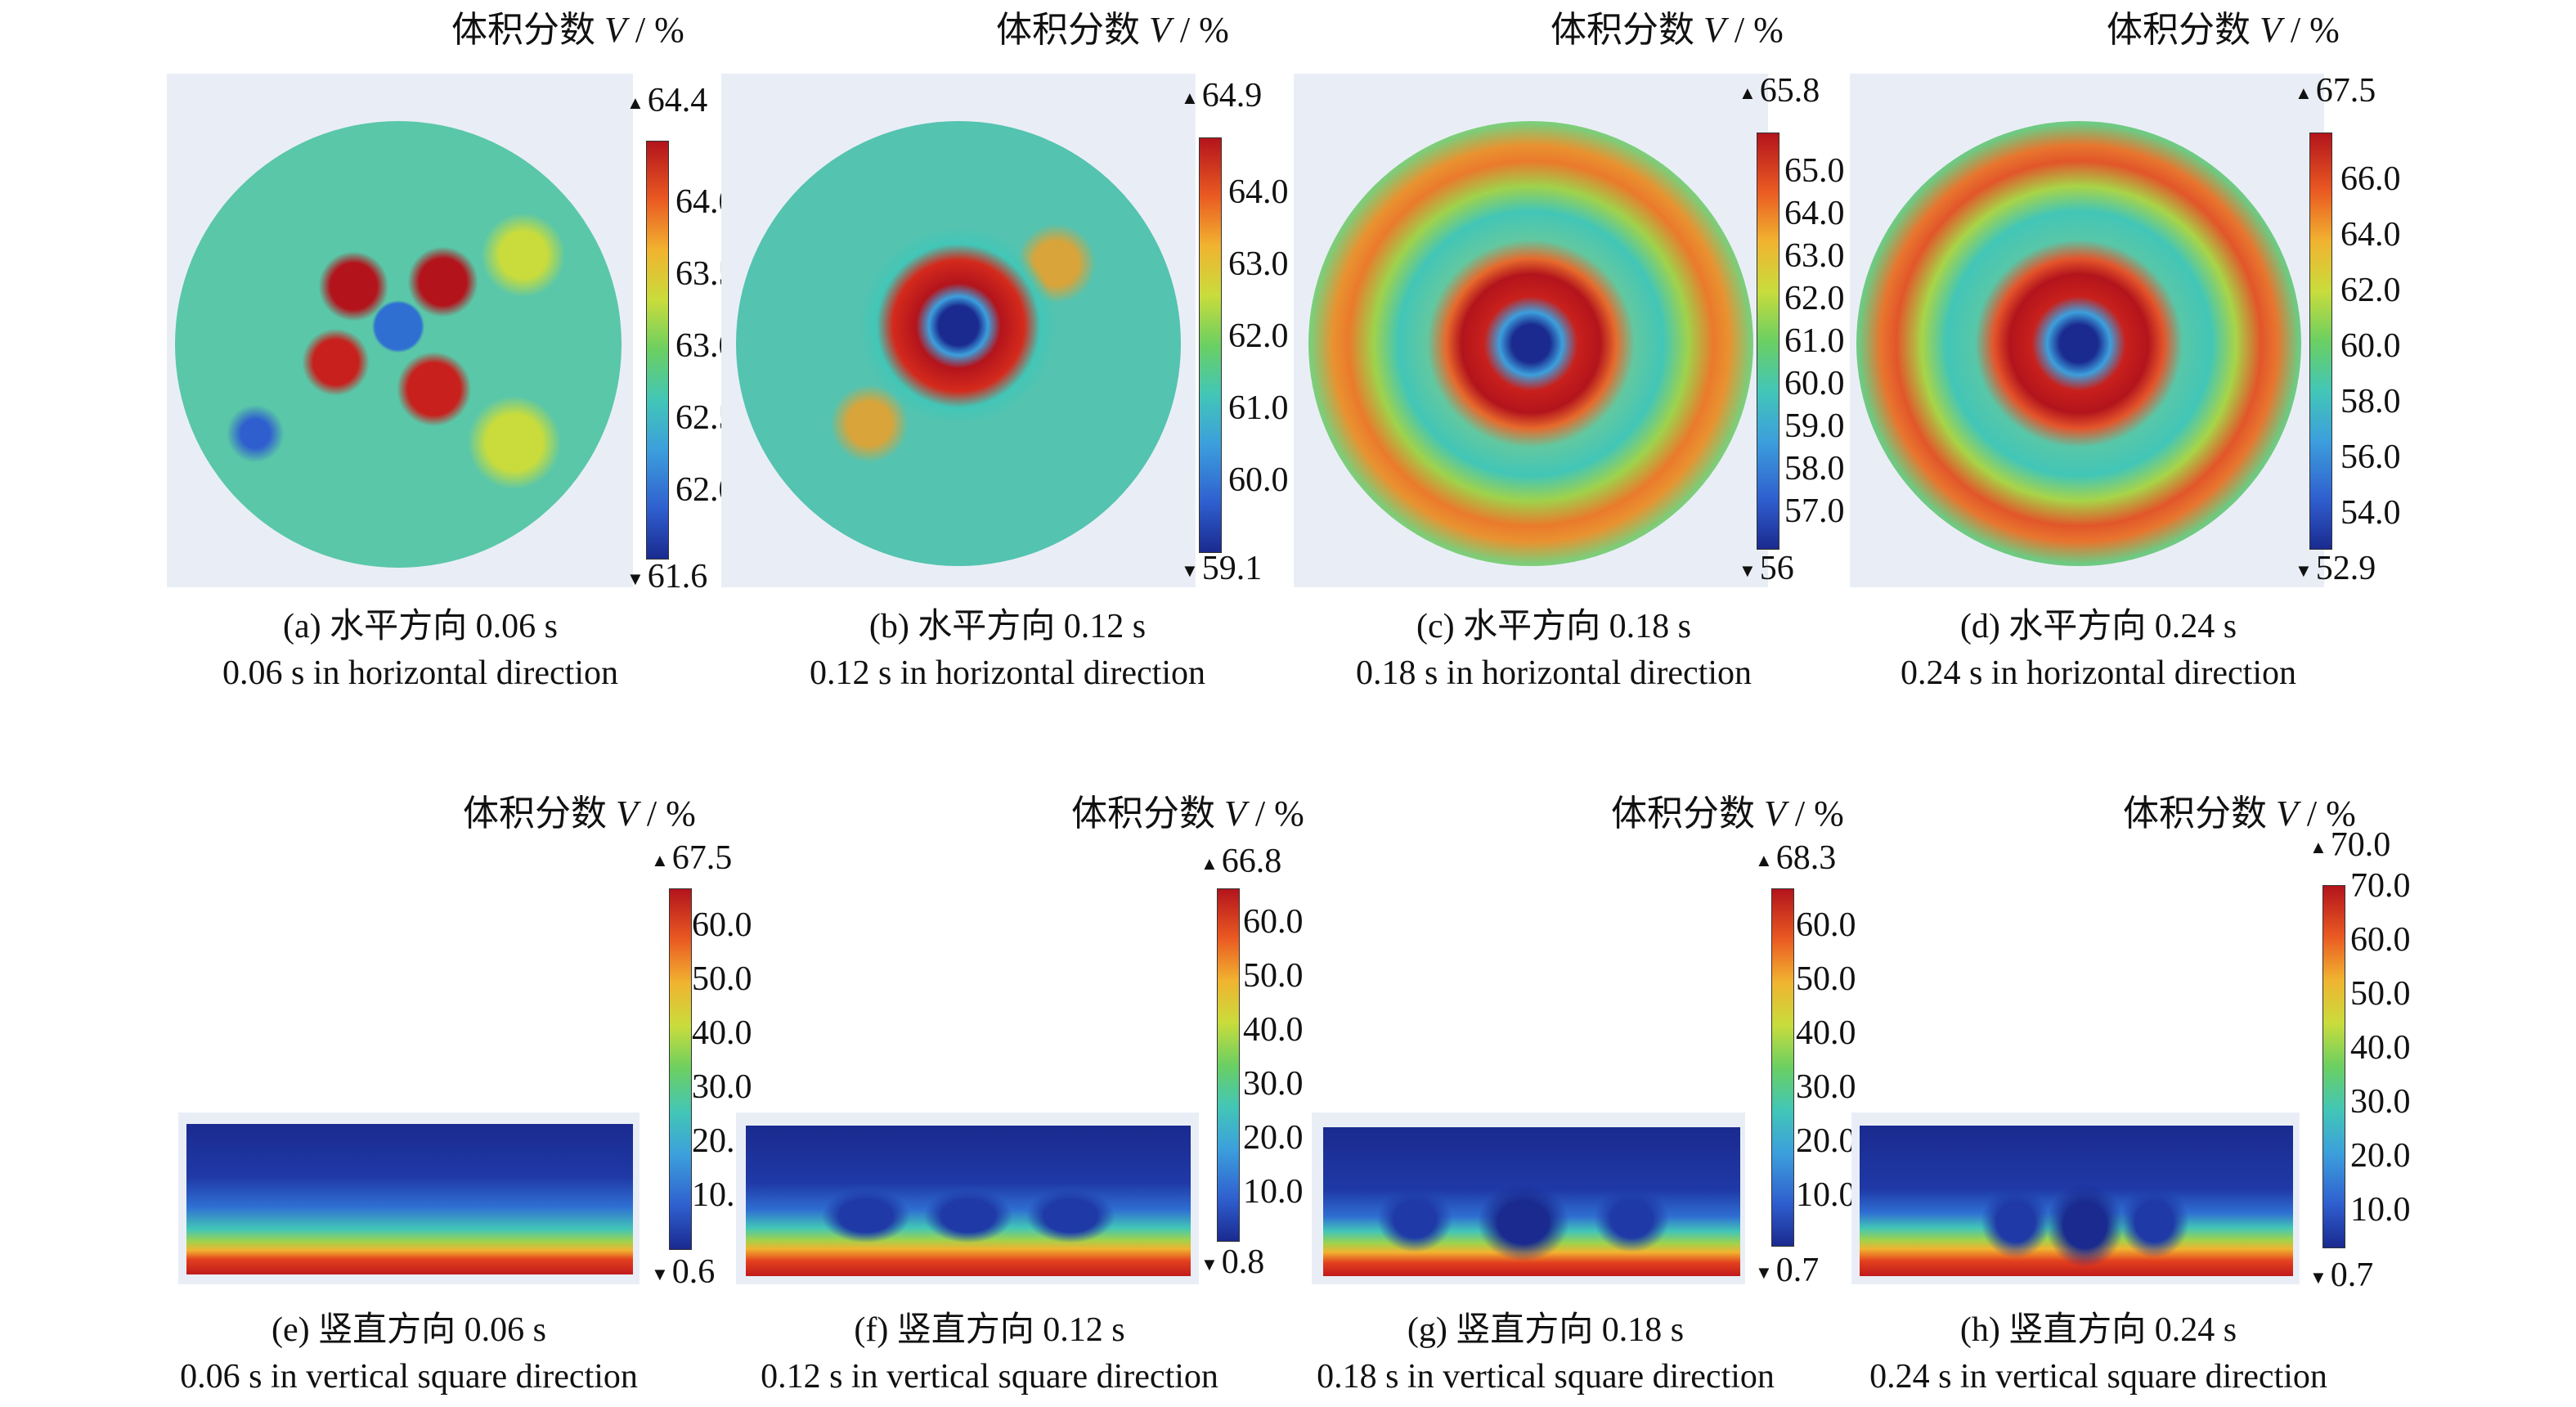 The image size is (2576, 1407). Describe the element at coordinates (1814, 171) in the screenshot. I see `tick-c-0: 65.0` at that location.